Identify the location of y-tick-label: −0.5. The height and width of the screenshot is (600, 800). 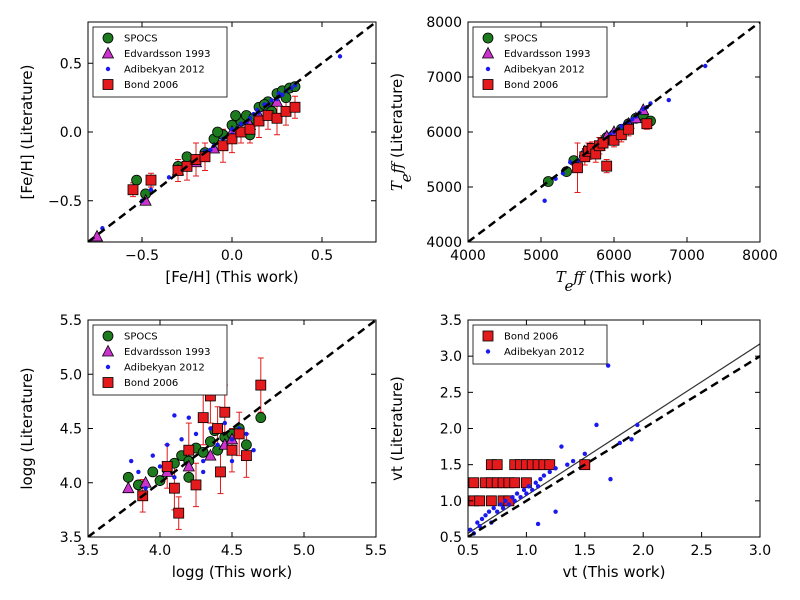
(65, 202).